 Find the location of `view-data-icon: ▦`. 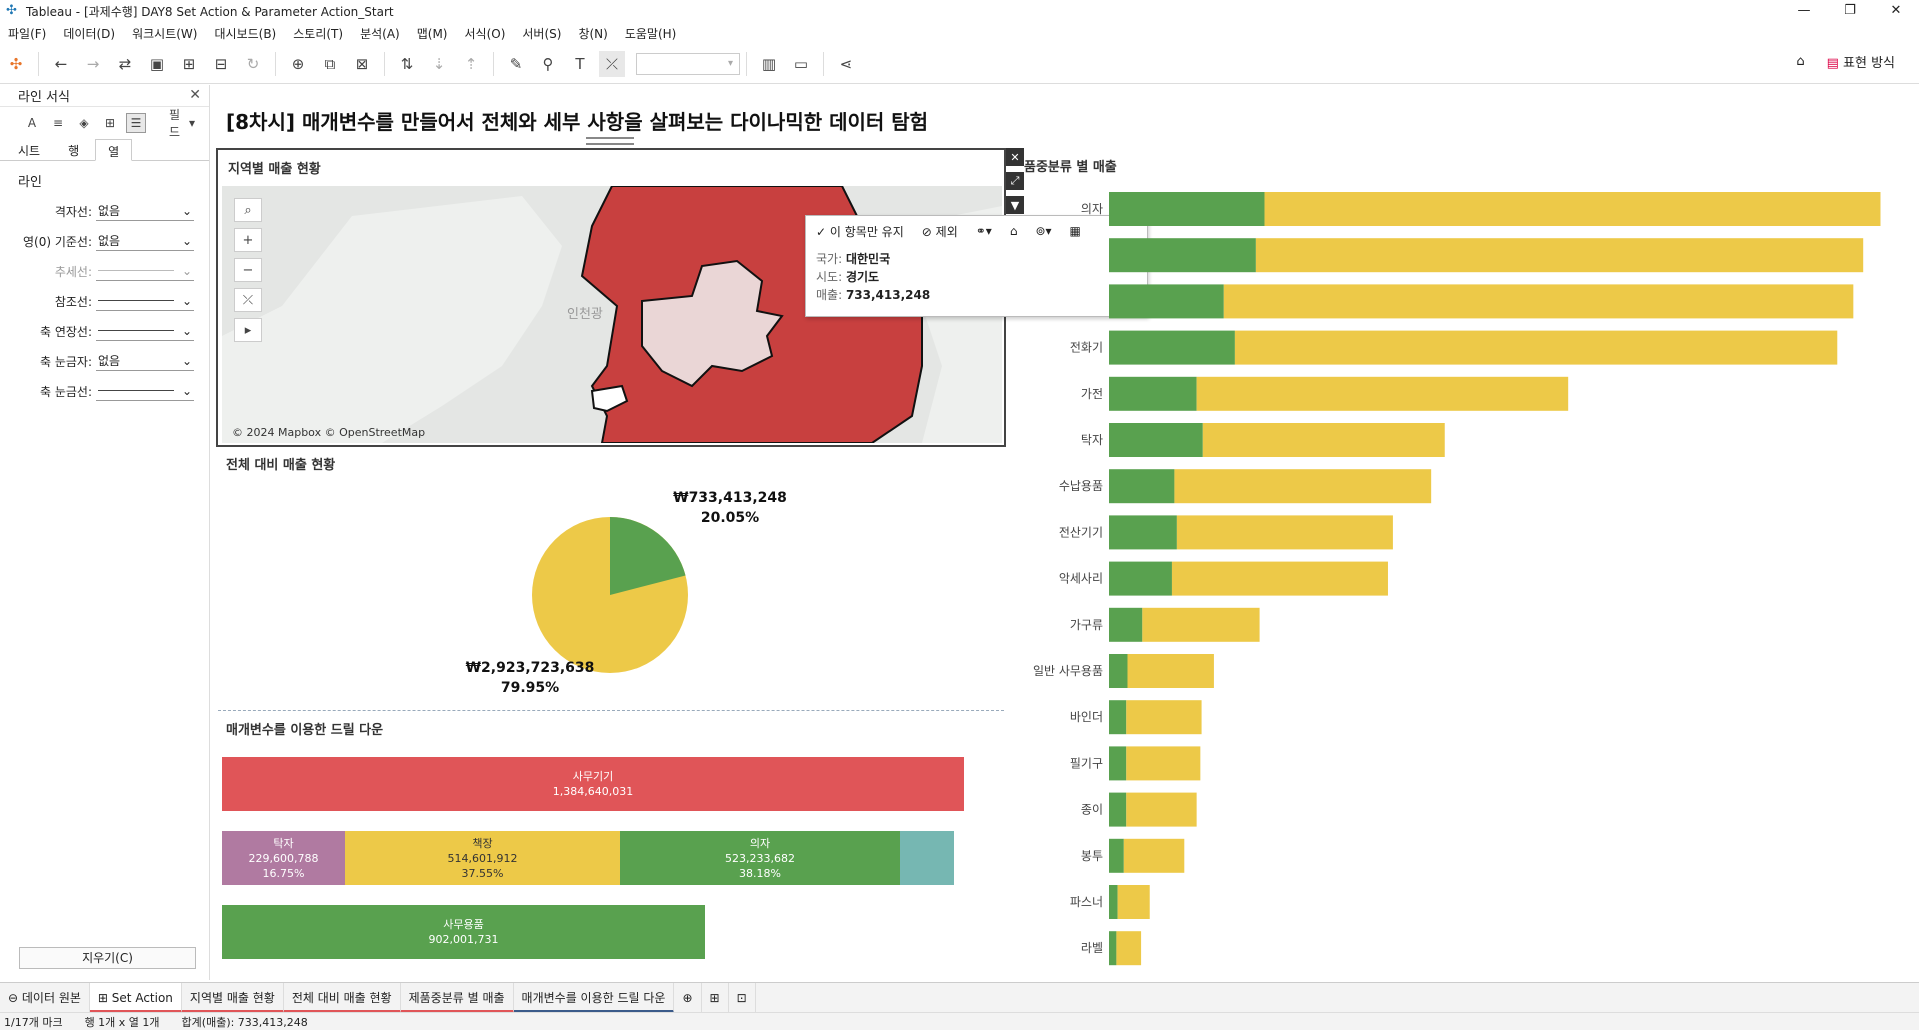

view-data-icon: ▦ is located at coordinates (1075, 231).